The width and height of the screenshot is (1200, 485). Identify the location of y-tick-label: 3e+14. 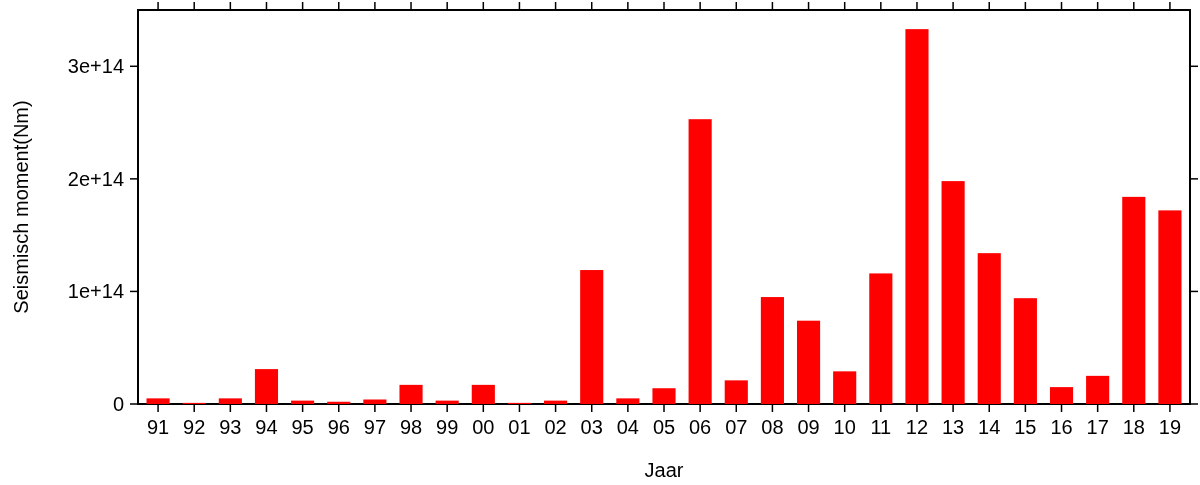
(95, 66).